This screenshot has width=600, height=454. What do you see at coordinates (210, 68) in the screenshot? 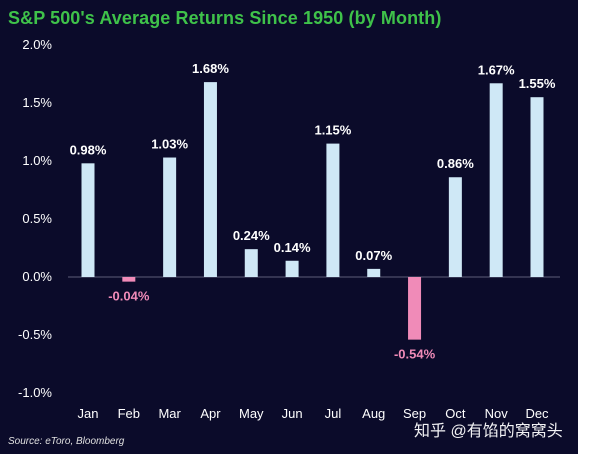
I see `data-label: 1.68%` at bounding box center [210, 68].